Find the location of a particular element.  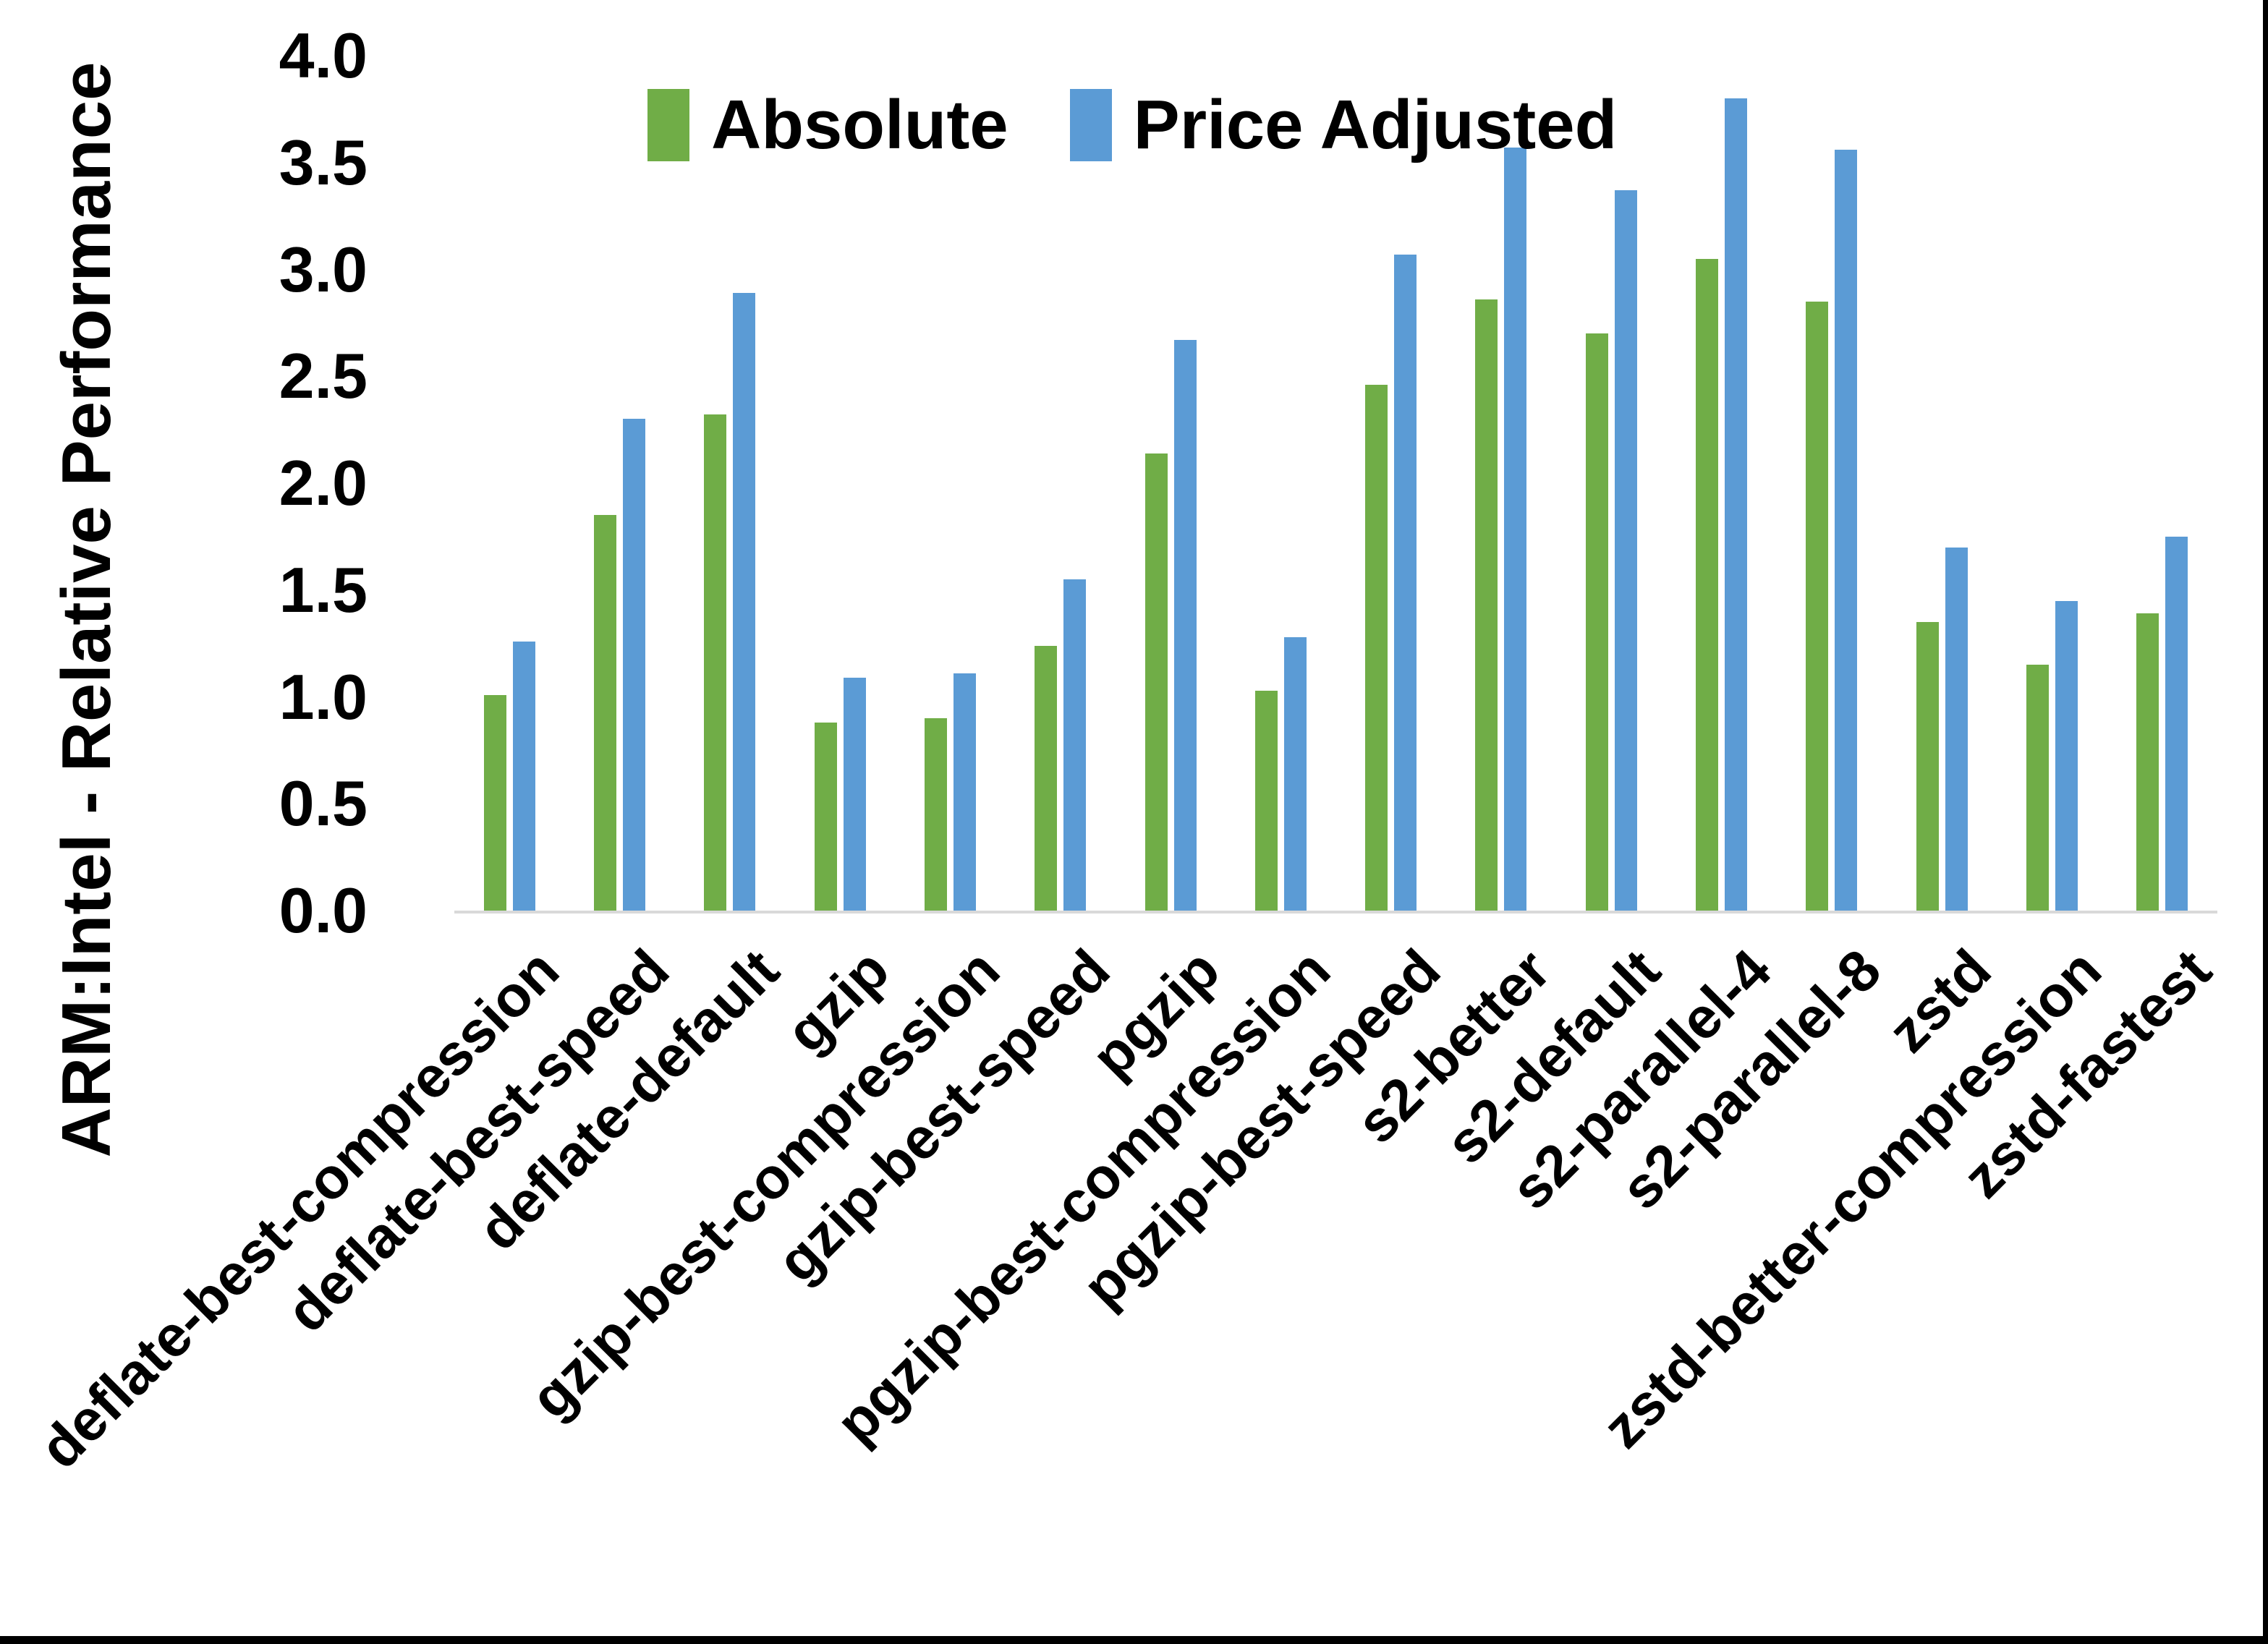

bar-price-adjusted-s2-default is located at coordinates (1626, 550).